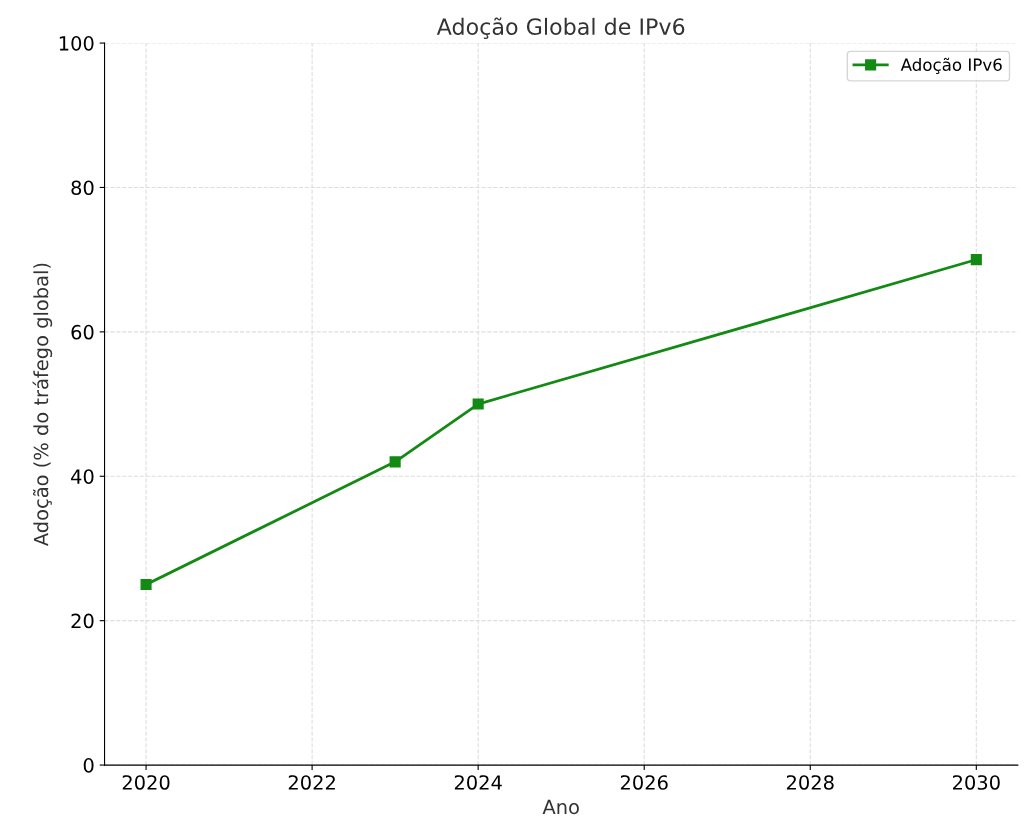  Describe the element at coordinates (311, 782) in the screenshot. I see `x-tick-label: 2022` at that location.